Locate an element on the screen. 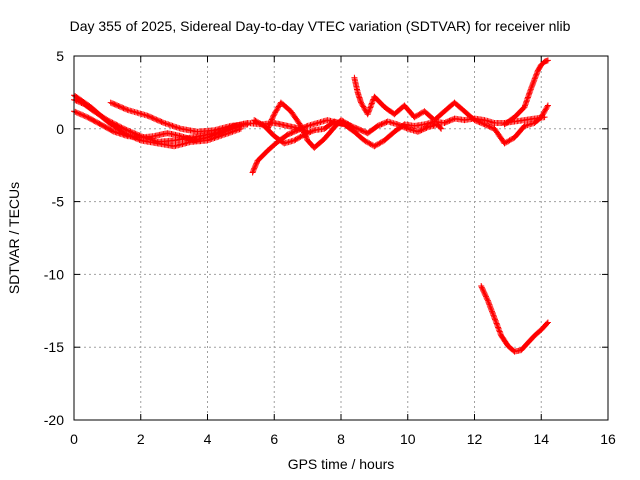 The height and width of the screenshot is (480, 640). x-tick-label: 2 is located at coordinates (141, 439).